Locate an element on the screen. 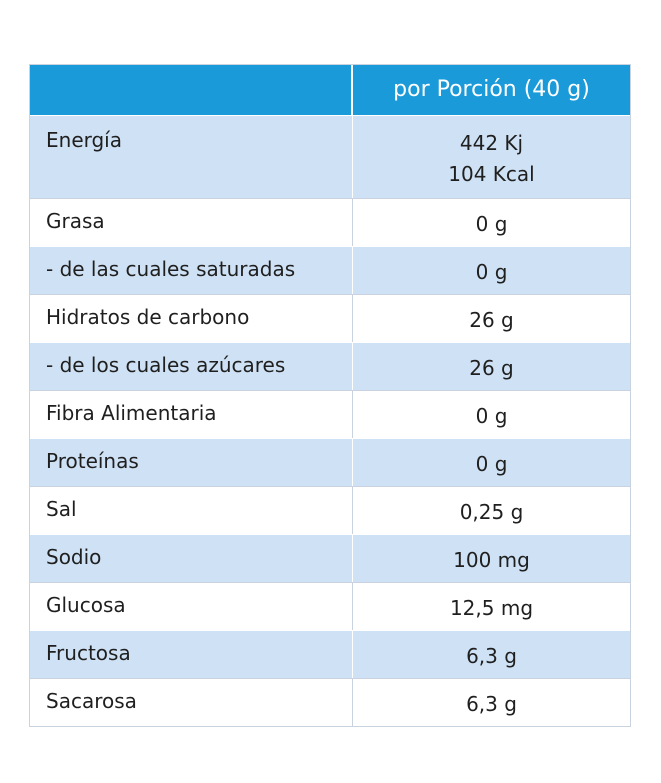  table-row: Glucosa 12,5 mg is located at coordinates (330, 606).